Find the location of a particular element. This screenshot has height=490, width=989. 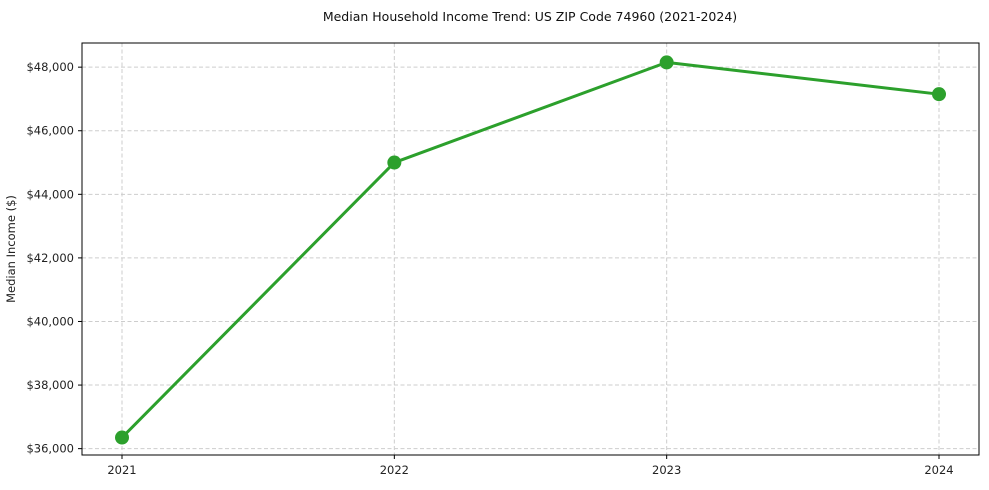

y-tick-label: $38,000 is located at coordinates (50, 385).